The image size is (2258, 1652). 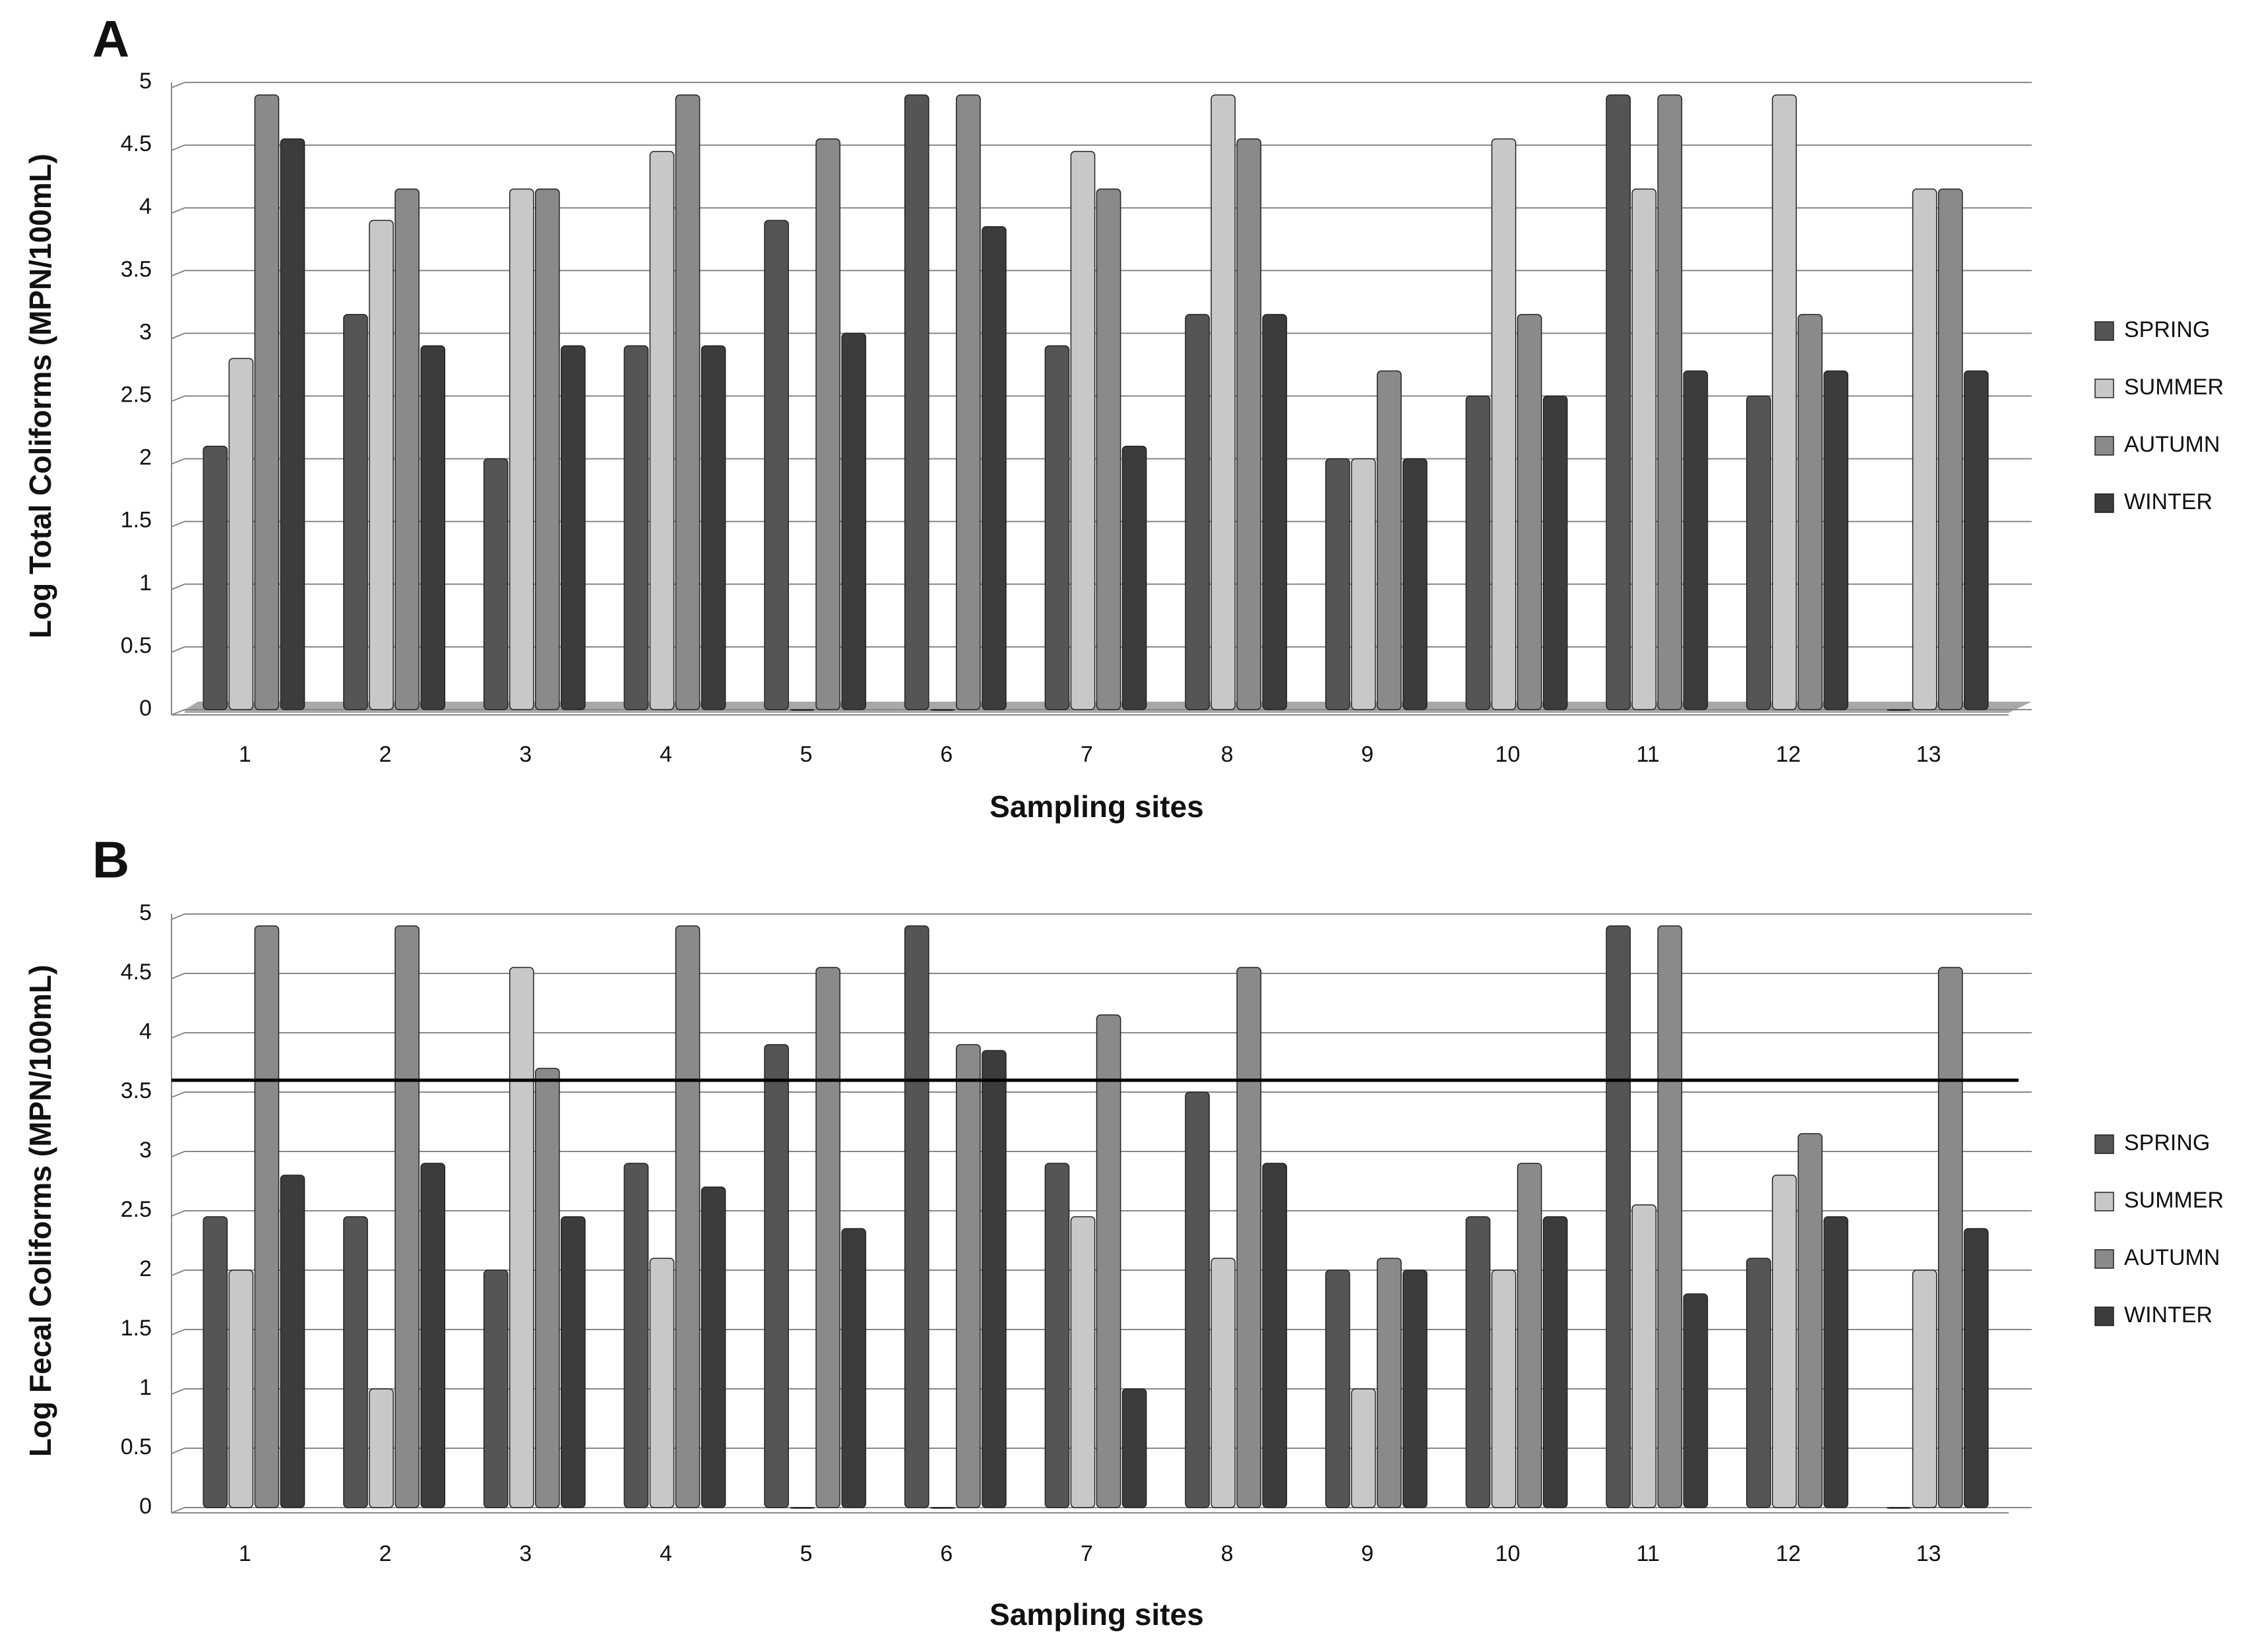 I want to click on legend-label: SPRING, so click(x=2167, y=1142).